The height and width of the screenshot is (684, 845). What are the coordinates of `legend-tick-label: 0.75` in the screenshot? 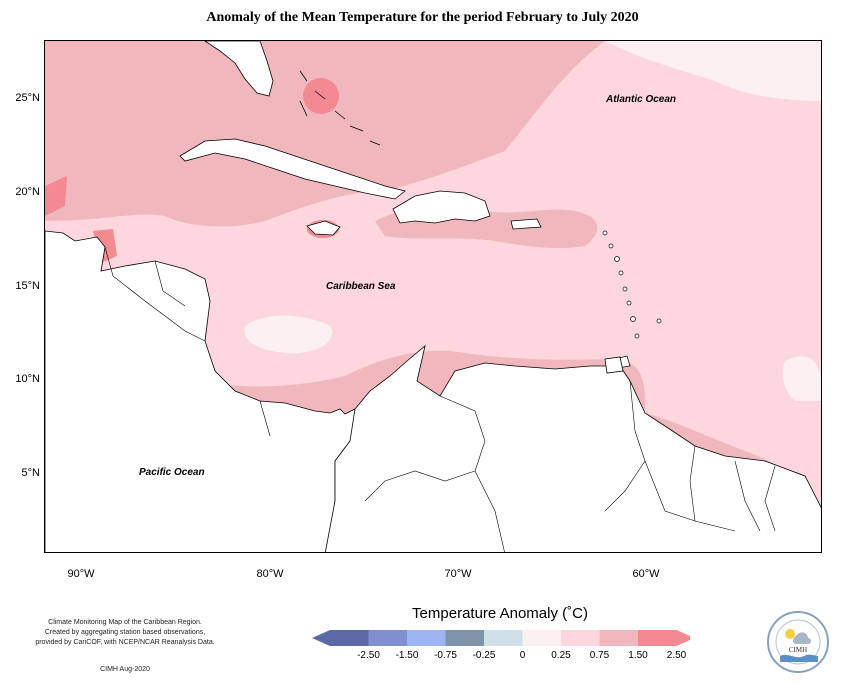 It's located at (599, 655).